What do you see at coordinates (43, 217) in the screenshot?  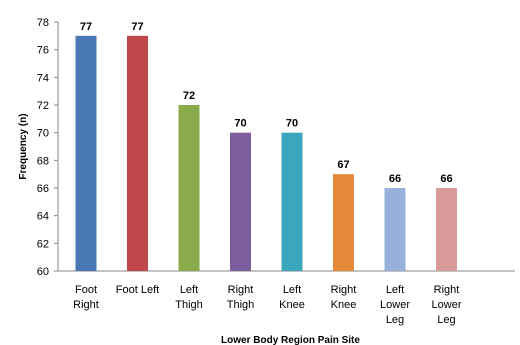 I see `y-tick-label: 64` at bounding box center [43, 217].